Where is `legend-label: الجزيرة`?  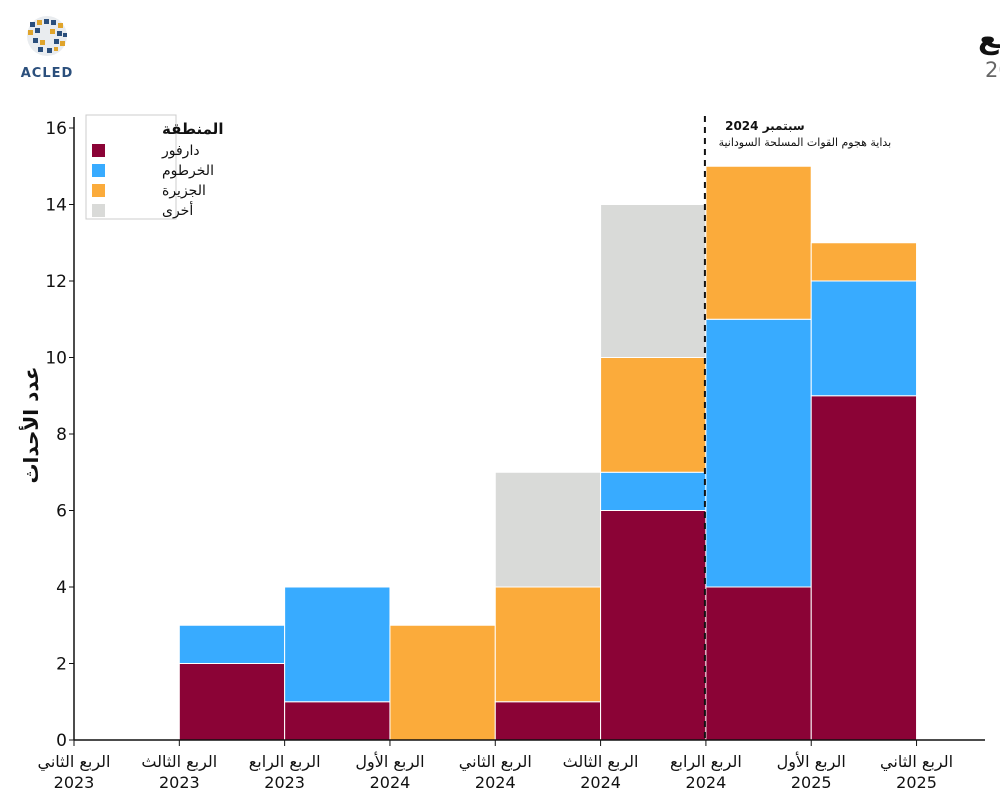
legend-label: الجزيرة is located at coordinates (184, 191).